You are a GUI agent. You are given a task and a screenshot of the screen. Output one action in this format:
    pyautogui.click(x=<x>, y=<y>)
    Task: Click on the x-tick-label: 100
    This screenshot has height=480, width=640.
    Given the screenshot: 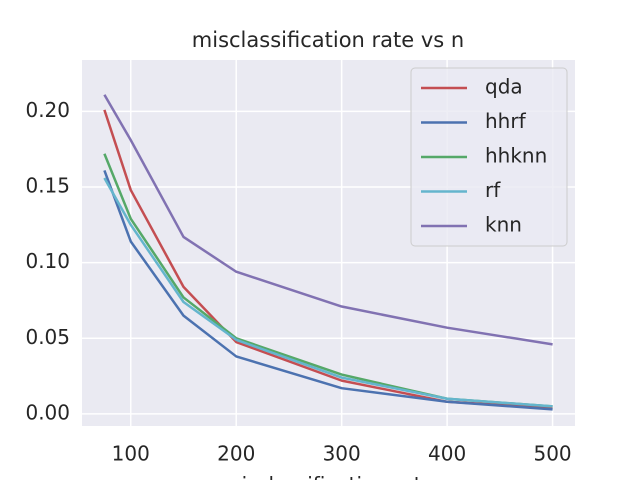 What is the action you would take?
    pyautogui.click(x=131, y=454)
    